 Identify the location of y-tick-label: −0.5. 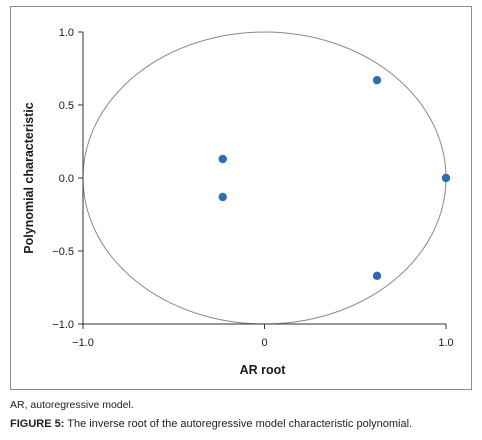
(63, 252).